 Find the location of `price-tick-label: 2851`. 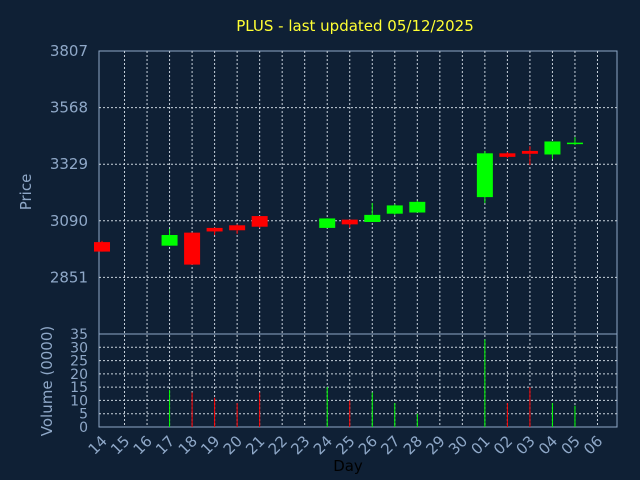

price-tick-label: 2851 is located at coordinates (69, 277).